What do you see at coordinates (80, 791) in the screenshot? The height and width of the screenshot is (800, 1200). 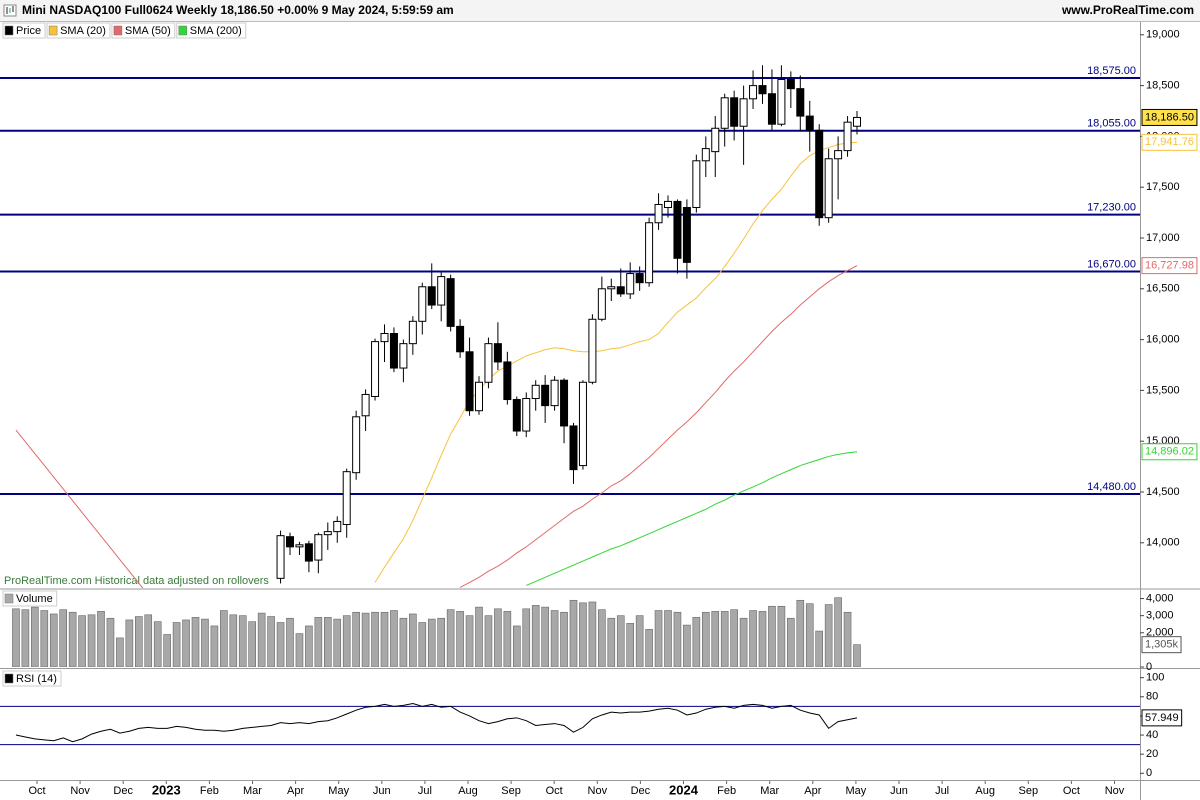 I see `x-tick-label: Nov` at bounding box center [80, 791].